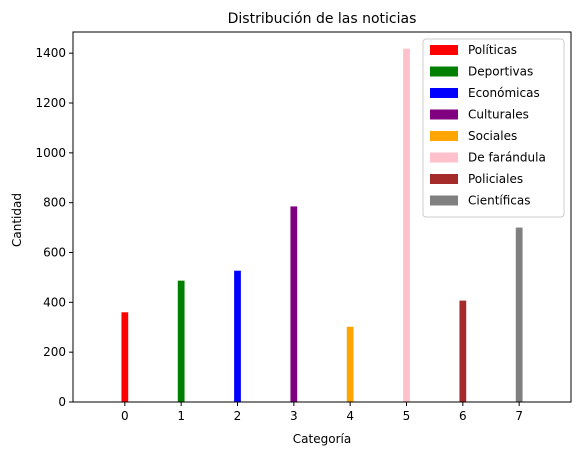 Image resolution: width=580 pixels, height=455 pixels. What do you see at coordinates (498, 115) in the screenshot?
I see `legend-label: Culturales` at bounding box center [498, 115].